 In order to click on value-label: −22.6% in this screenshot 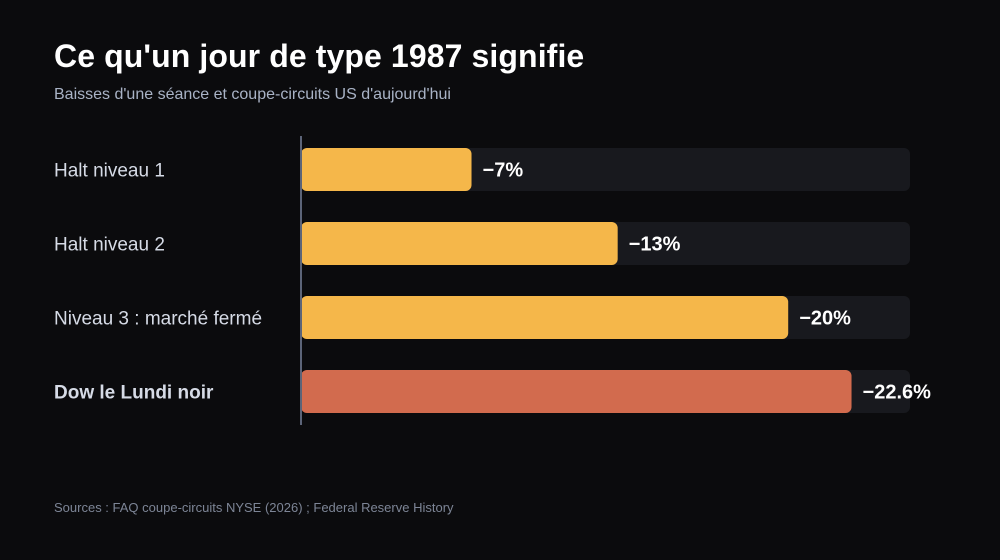, I will do `click(897, 393)`.